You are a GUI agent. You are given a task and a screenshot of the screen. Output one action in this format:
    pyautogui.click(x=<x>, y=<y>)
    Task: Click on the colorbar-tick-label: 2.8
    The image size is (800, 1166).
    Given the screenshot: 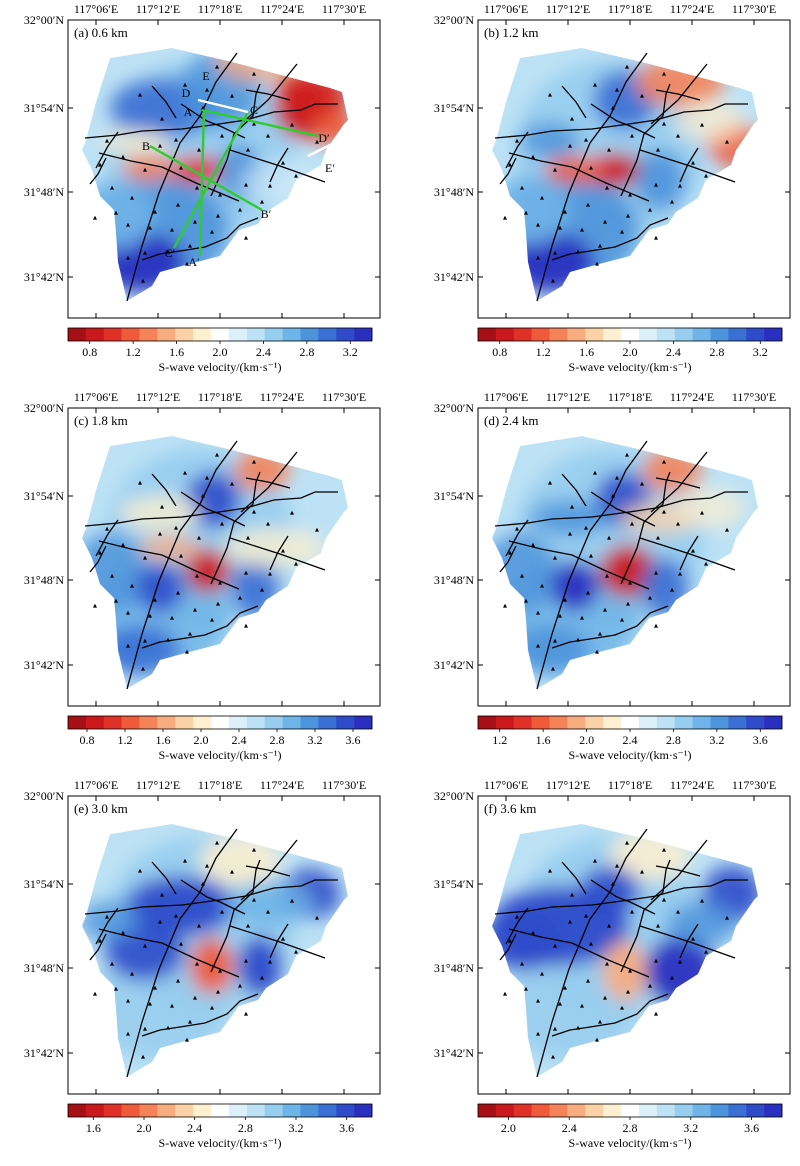 What is the action you would take?
    pyautogui.click(x=277, y=740)
    